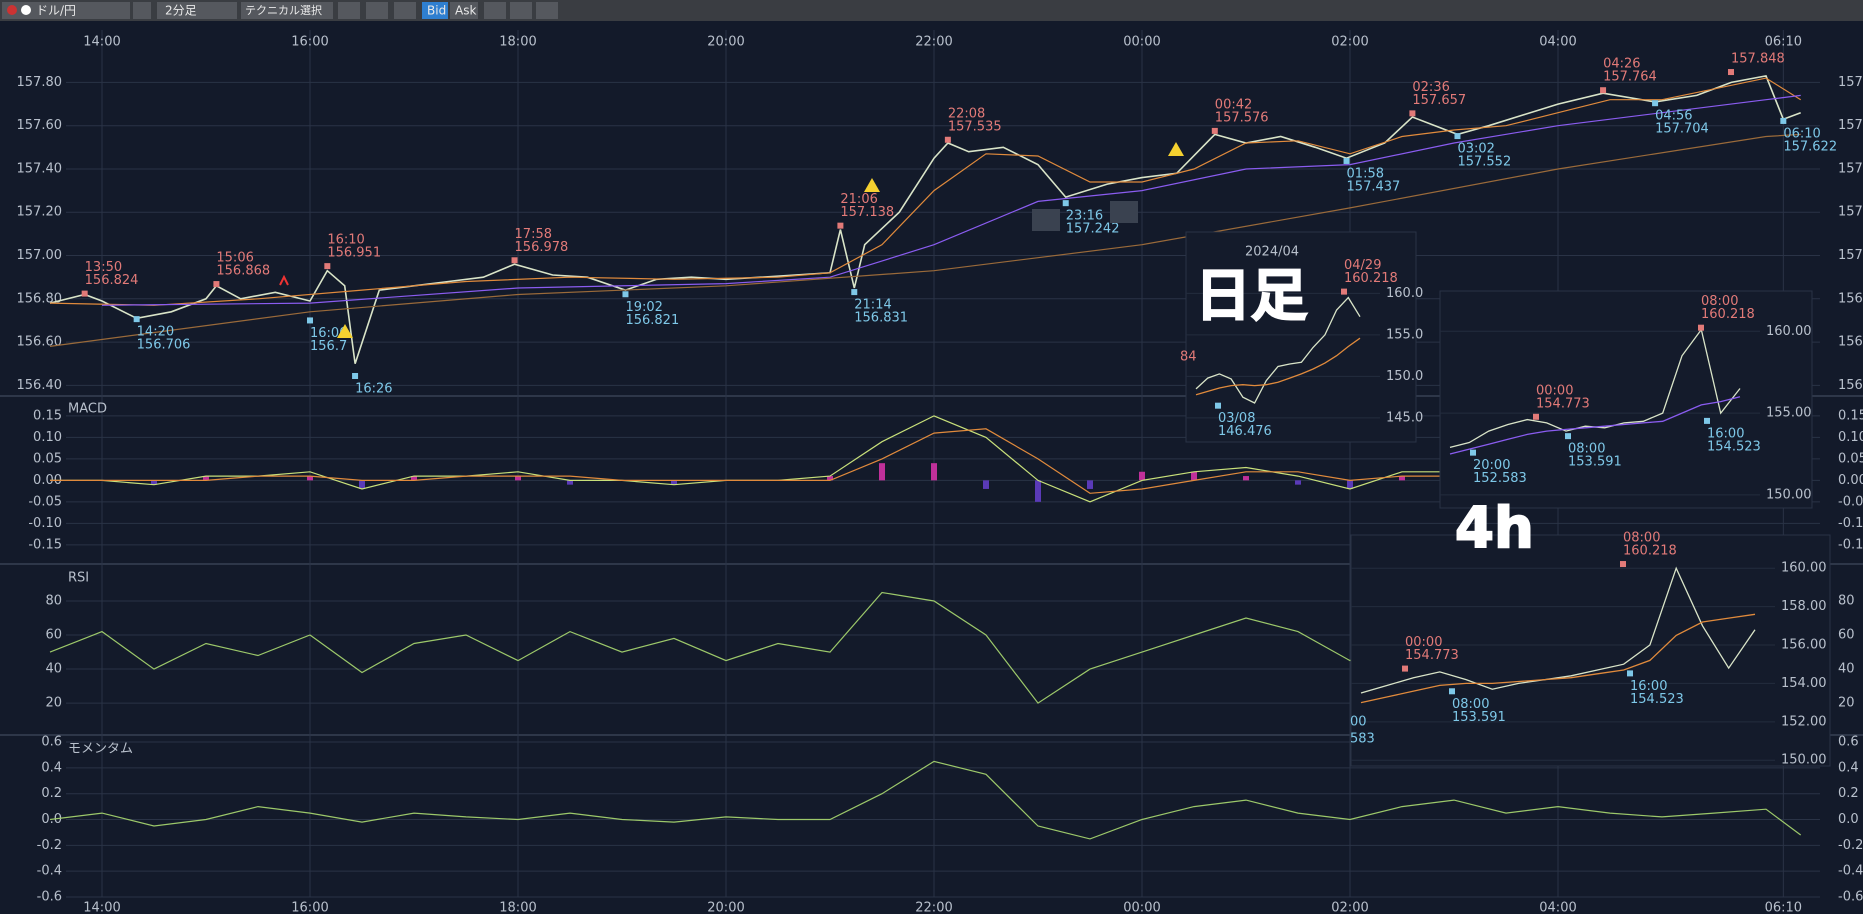 This screenshot has height=914, width=1863. What do you see at coordinates (1484, 162) in the screenshot?
I see `annotation-price: 157.552` at bounding box center [1484, 162].